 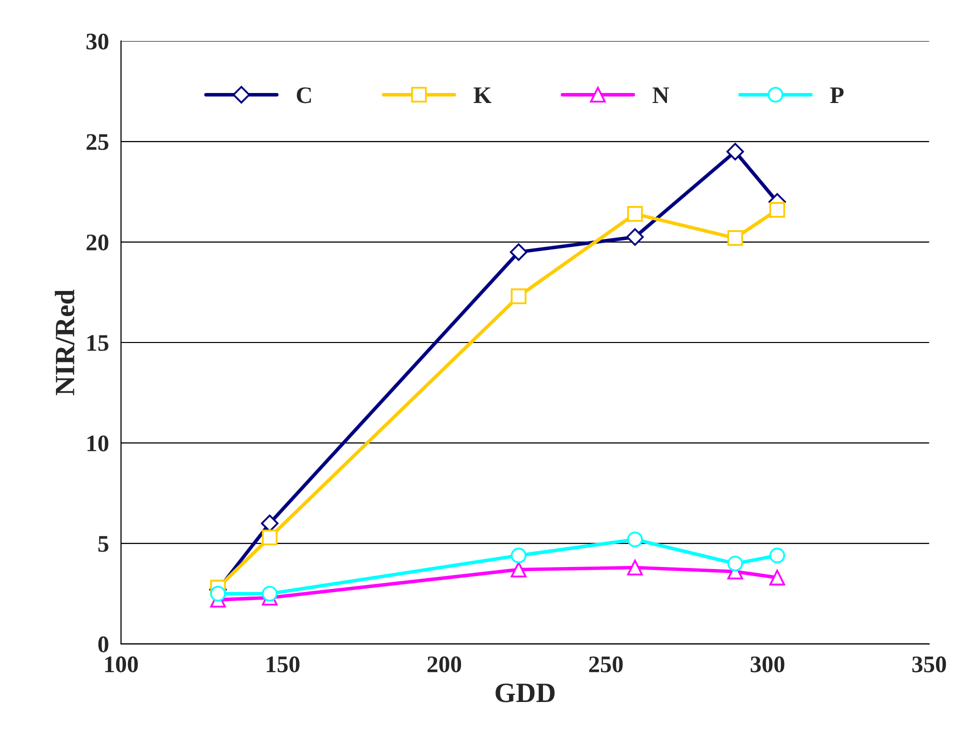 I want to click on y-tick-label: 20, so click(x=97, y=242).